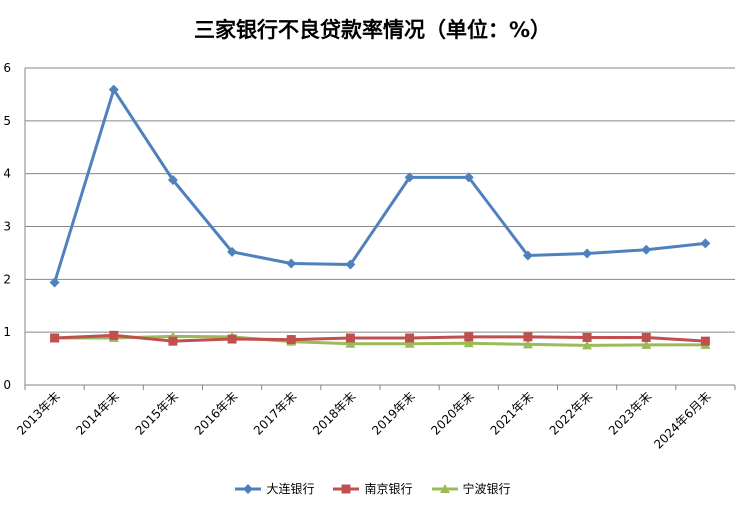 The width and height of the screenshot is (745, 509). What do you see at coordinates (216, 413) in the screenshot?
I see `x-tick-label: 2016年末` at bounding box center [216, 413].